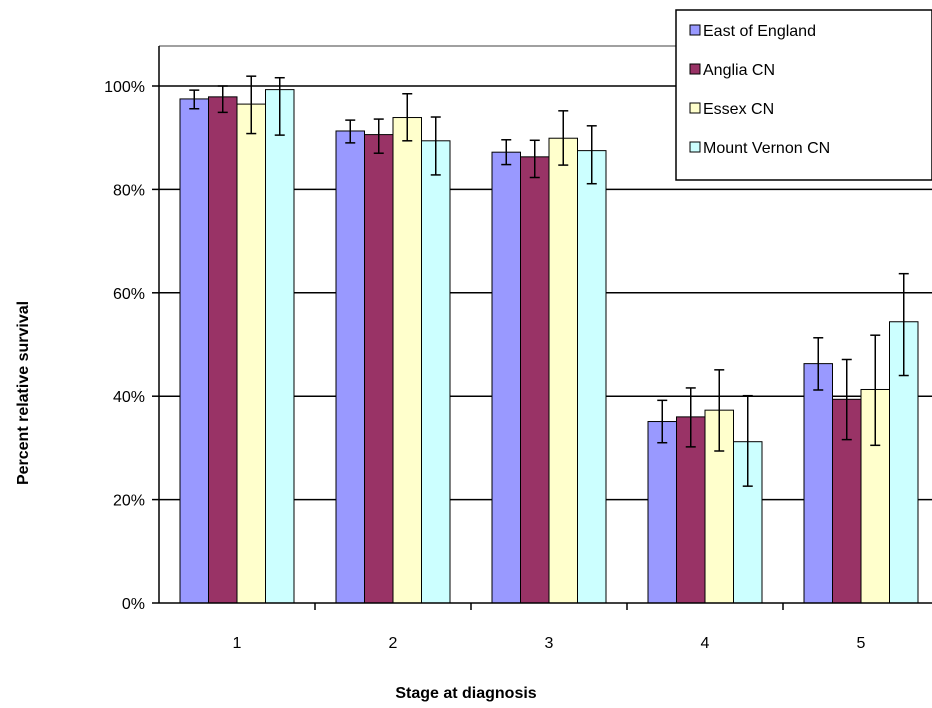 The image size is (932, 708). I want to click on y-tick-label: 100%, so click(124, 87).